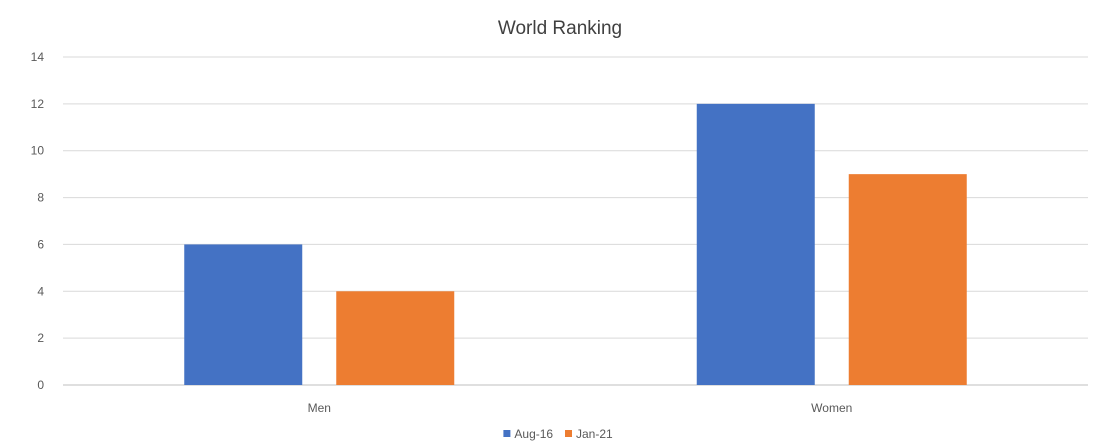 This screenshot has width=1103, height=446. Describe the element at coordinates (580, 408) in the screenshot. I see `x-axis-category-labels: Men Women` at that location.